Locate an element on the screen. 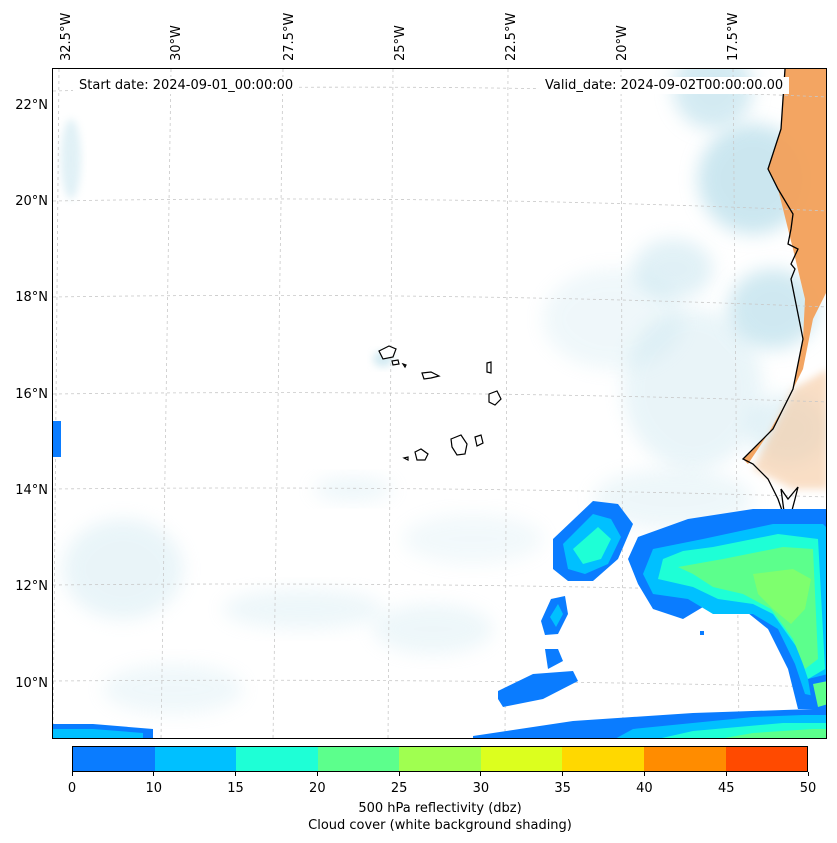  lat-label: 18°N is located at coordinates (31, 297).